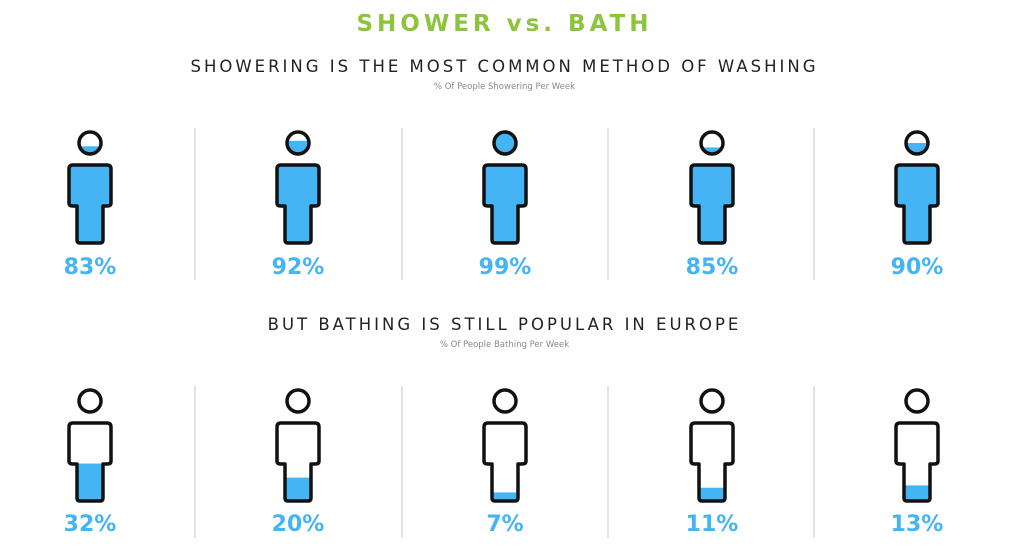 The image size is (1009, 553). I want to click on shower-percentage-label: 90%, so click(917, 267).